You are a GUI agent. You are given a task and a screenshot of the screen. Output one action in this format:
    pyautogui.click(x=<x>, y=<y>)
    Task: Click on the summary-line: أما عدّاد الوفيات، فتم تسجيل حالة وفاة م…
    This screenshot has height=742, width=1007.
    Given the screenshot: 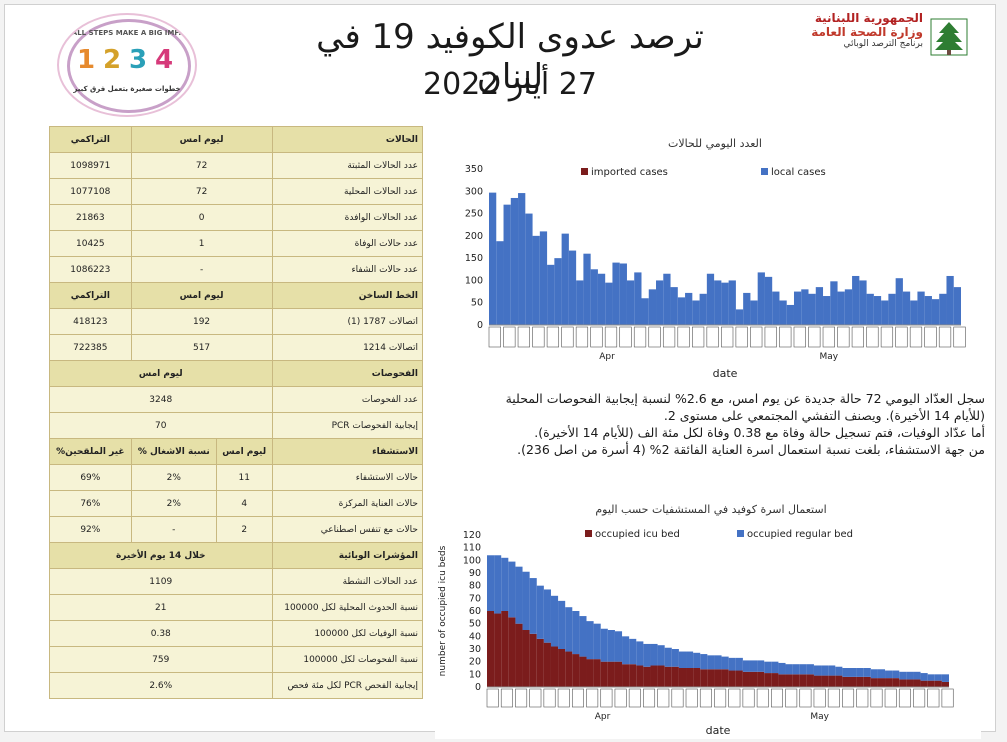 What is the action you would take?
    pyautogui.click(x=759, y=432)
    